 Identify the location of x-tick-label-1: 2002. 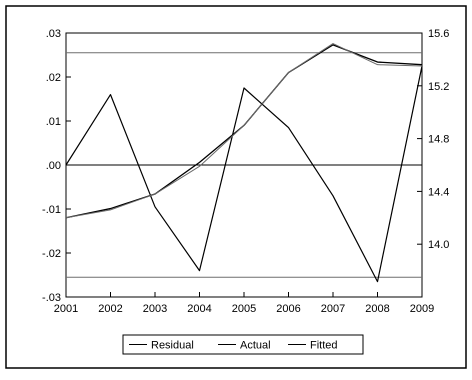
(110, 309).